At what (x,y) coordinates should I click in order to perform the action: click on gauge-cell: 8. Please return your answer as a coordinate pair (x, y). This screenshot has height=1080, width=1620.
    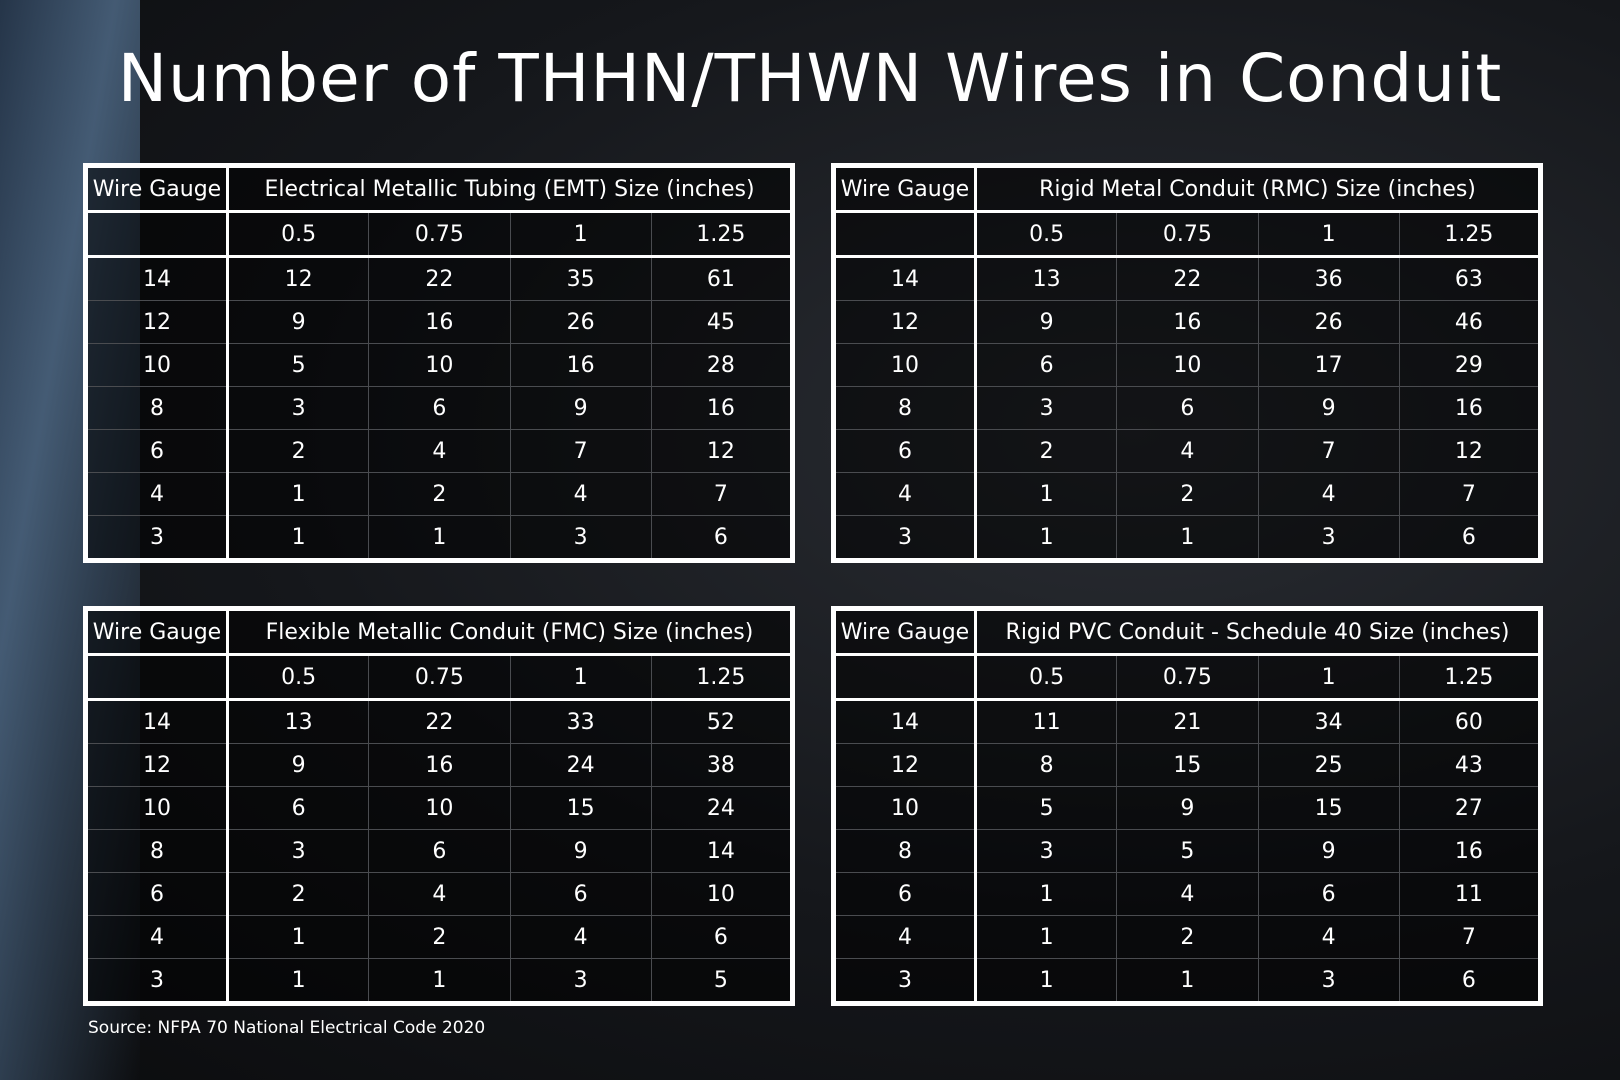
    Looking at the image, I should click on (157, 408).